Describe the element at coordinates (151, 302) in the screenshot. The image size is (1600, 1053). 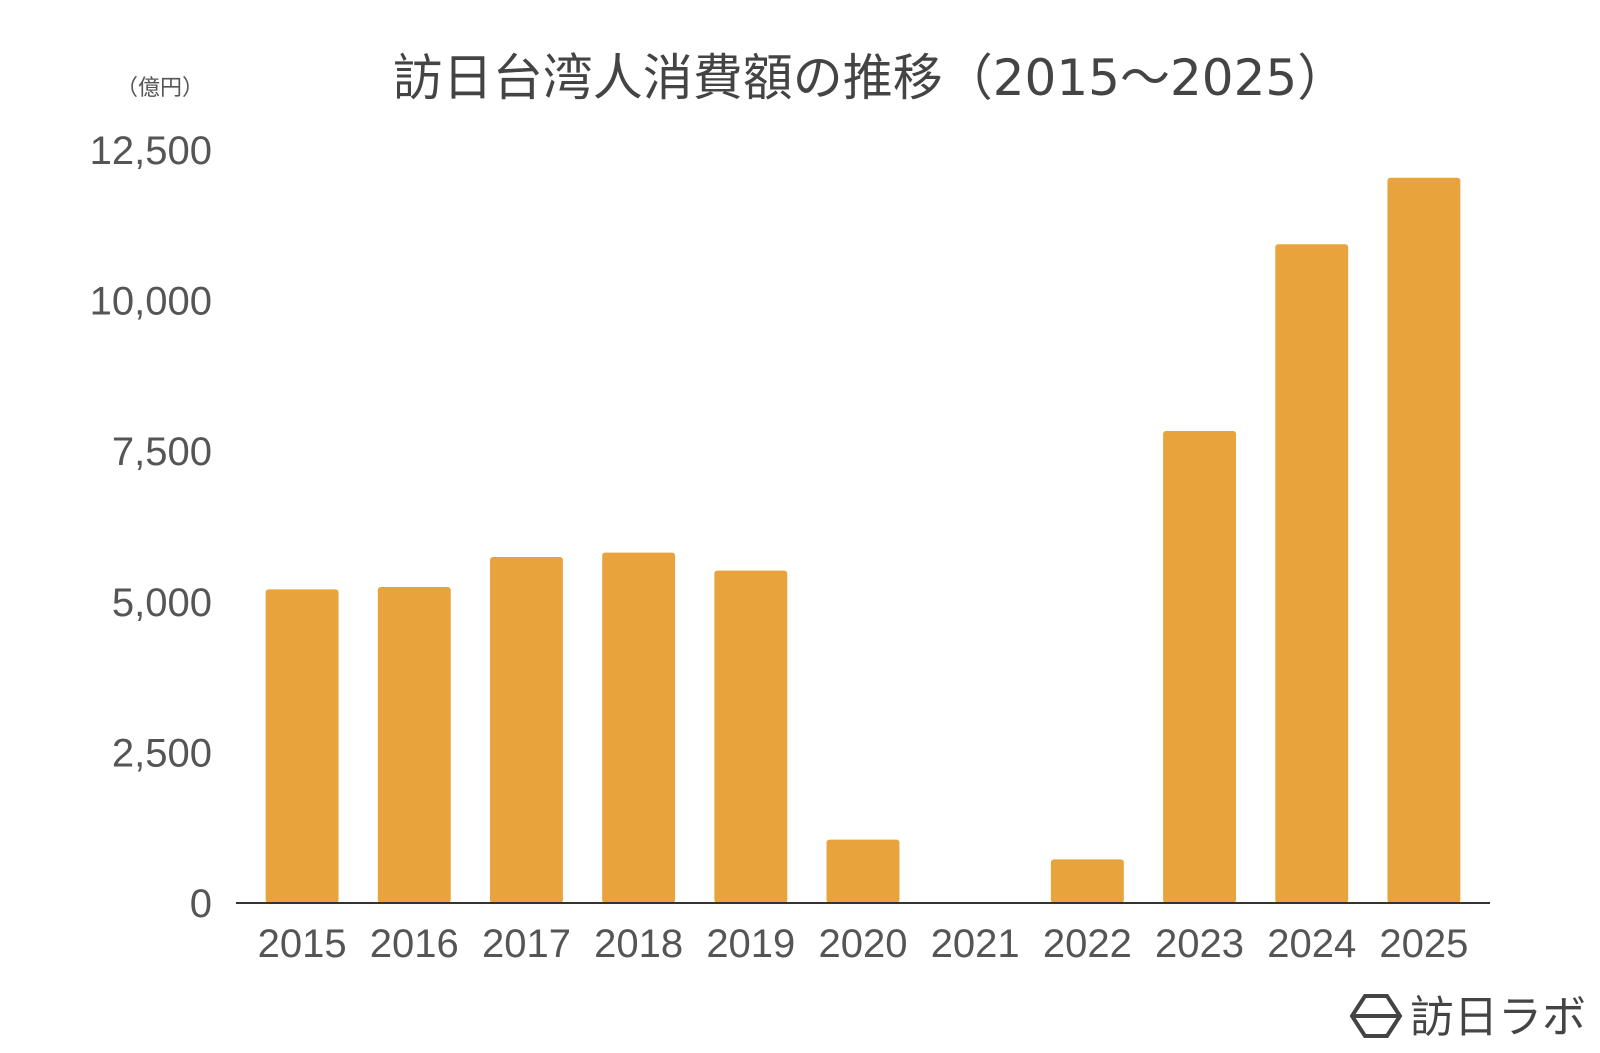
I see `y-tick-label: 10,000` at that location.